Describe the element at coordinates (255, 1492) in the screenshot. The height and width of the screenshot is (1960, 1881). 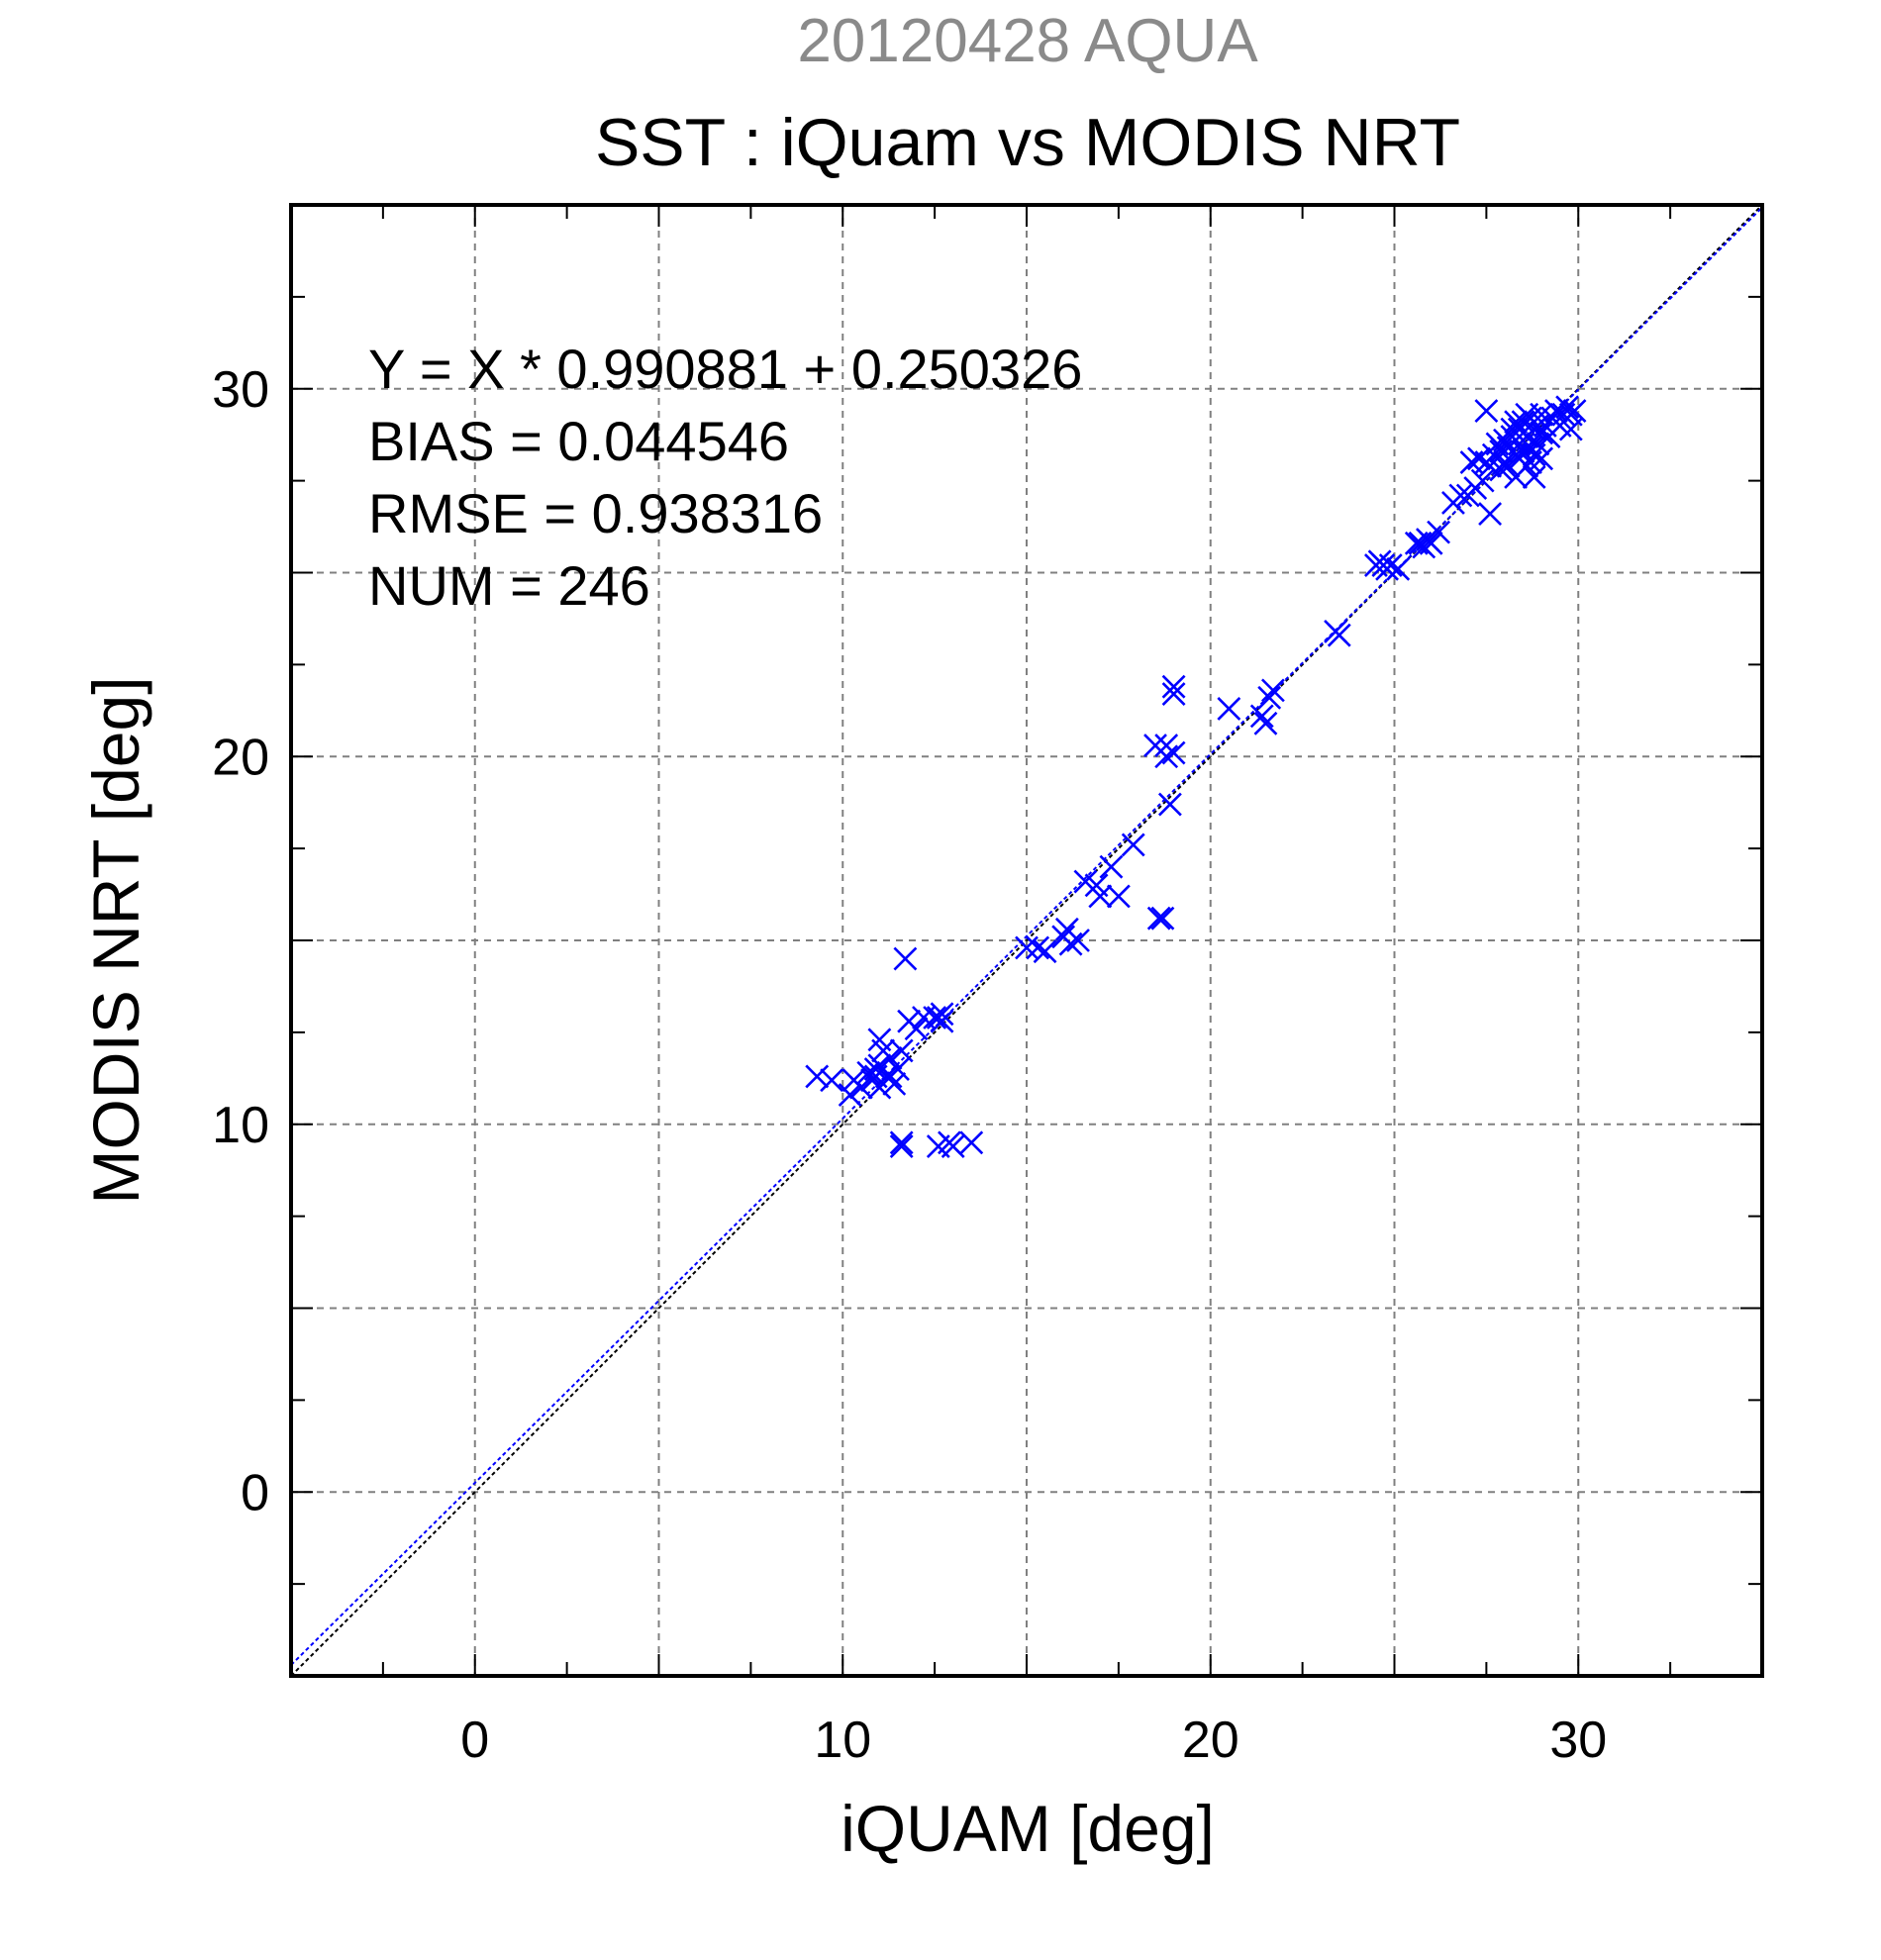
I see `y-tick-label: 0` at that location.